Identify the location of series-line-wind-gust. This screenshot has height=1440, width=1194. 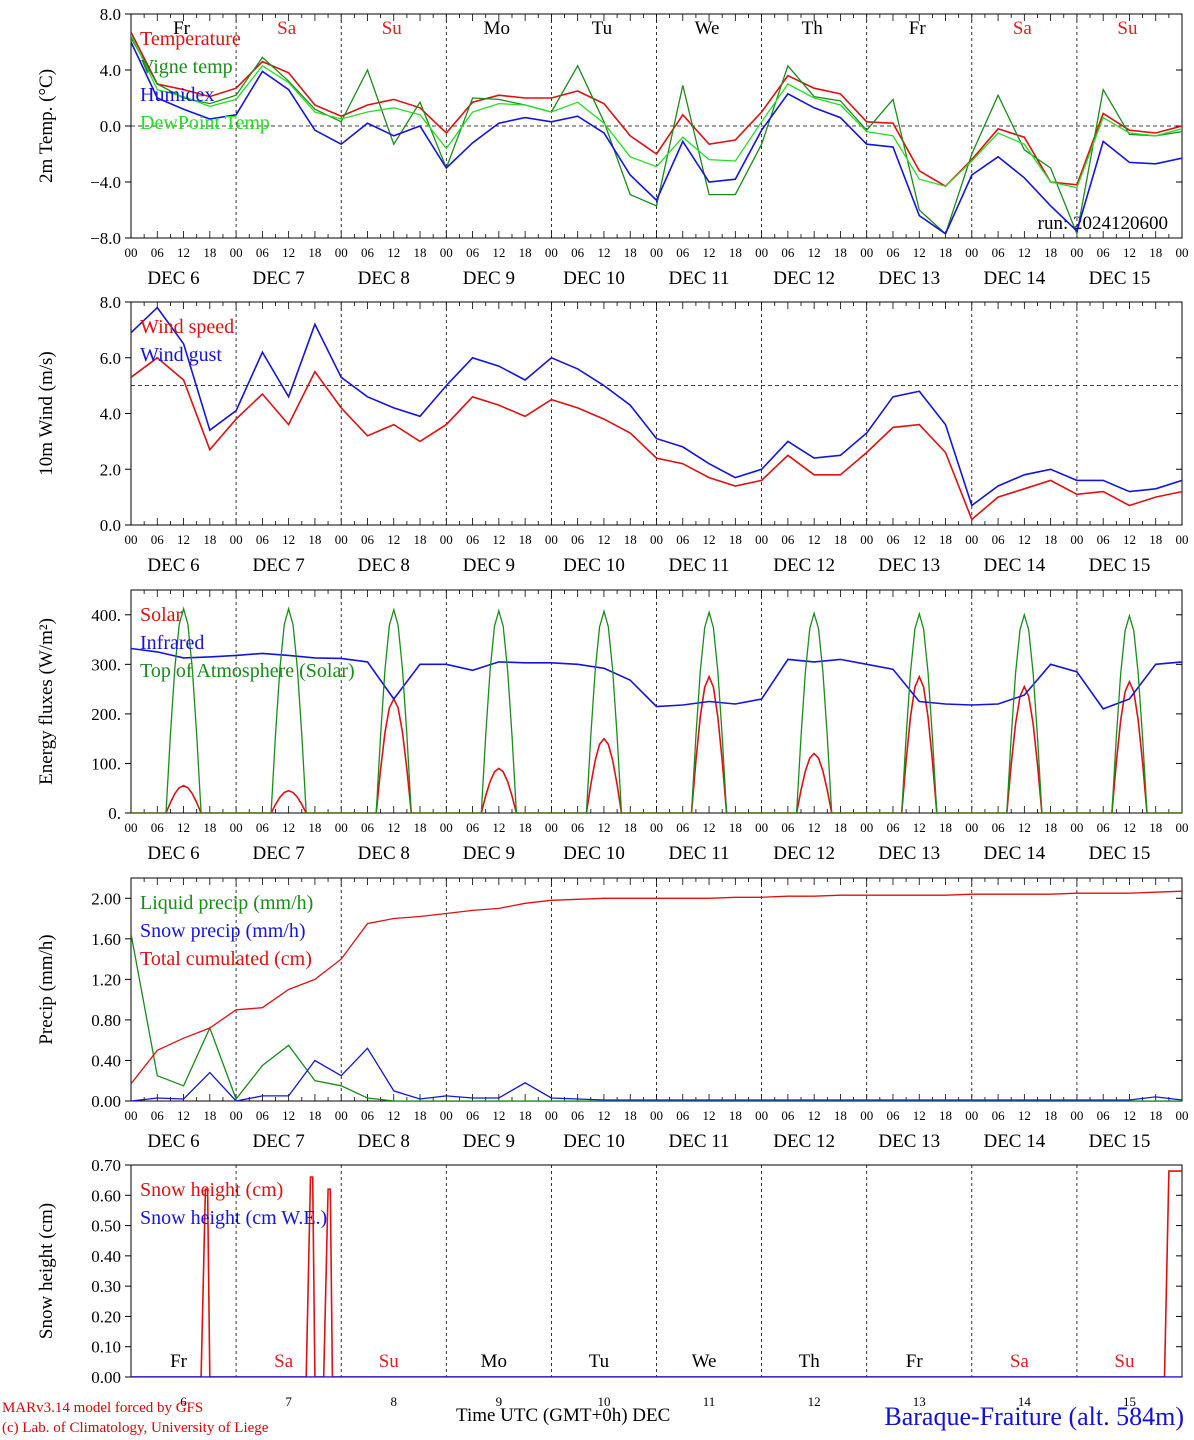
(656, 406).